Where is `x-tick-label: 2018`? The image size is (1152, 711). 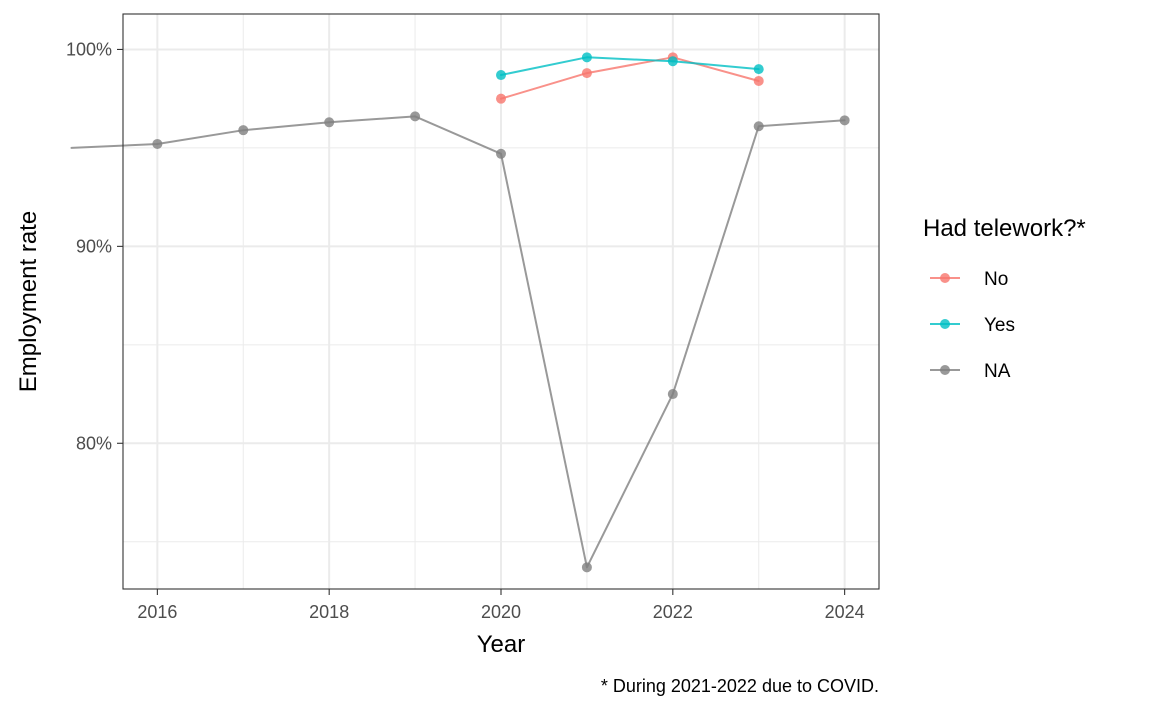
x-tick-label: 2018 is located at coordinates (329, 612).